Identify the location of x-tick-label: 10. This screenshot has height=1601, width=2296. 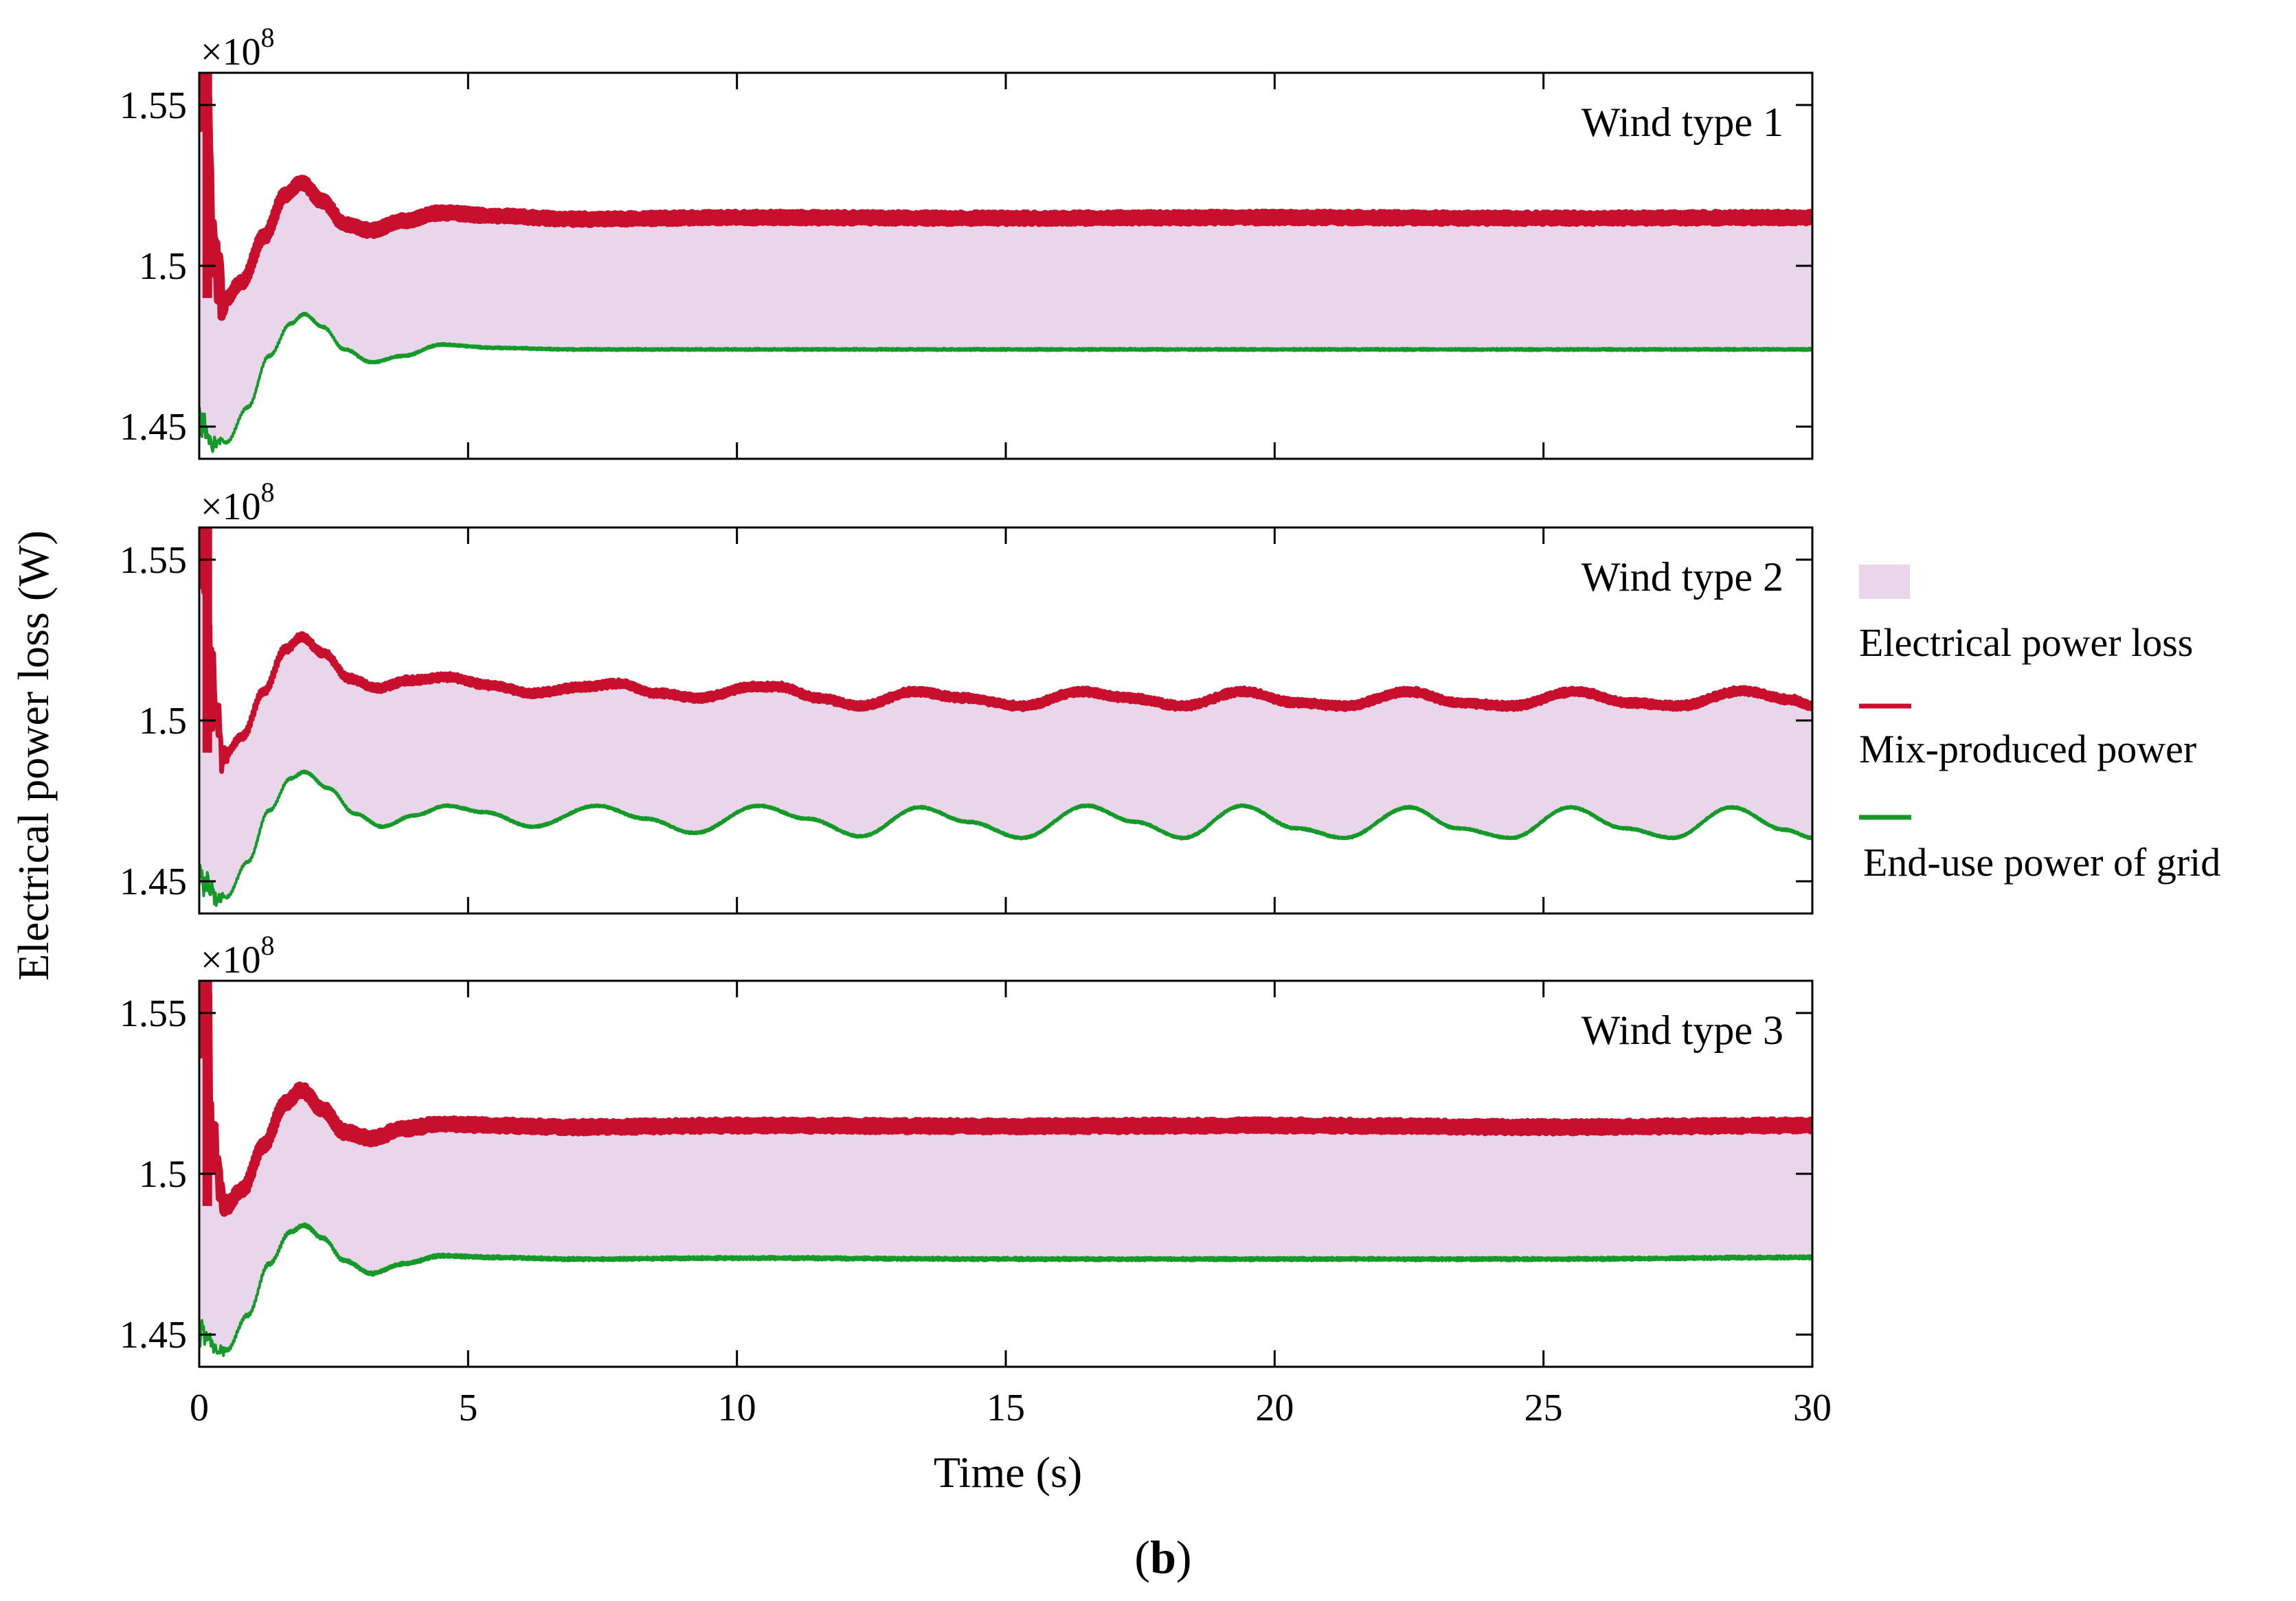
(737, 1408).